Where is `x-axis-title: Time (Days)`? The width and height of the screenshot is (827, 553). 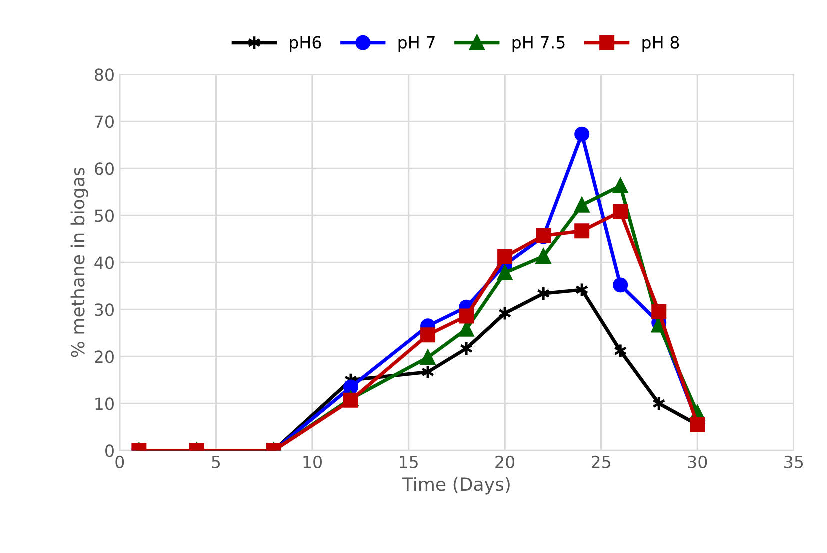
x-axis-title: Time (Days) is located at coordinates (456, 486).